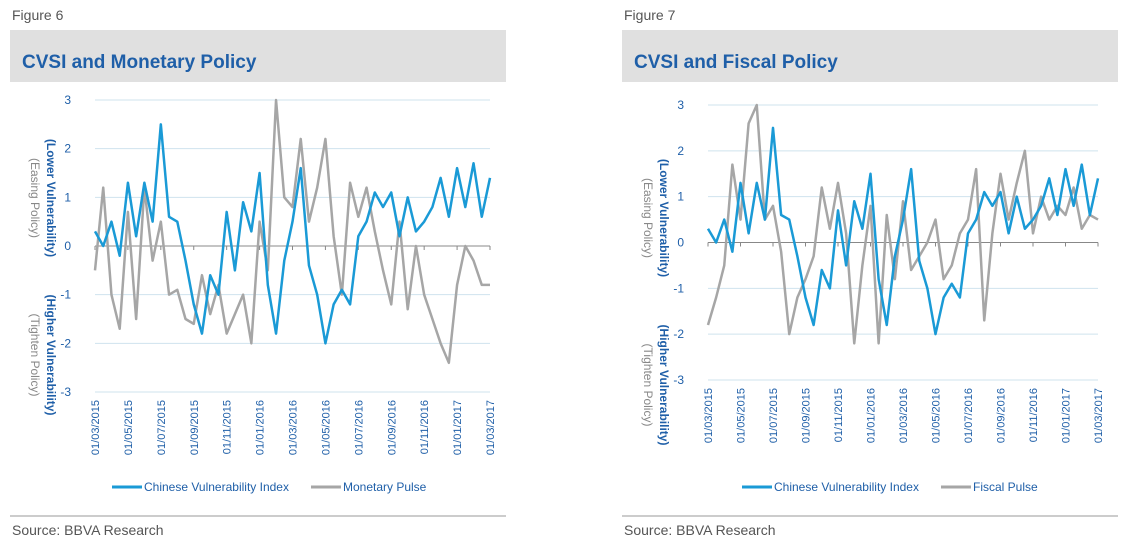 Image resolution: width=1127 pixels, height=549 pixels. I want to click on legend-label: Monetary Pulse, so click(385, 487).